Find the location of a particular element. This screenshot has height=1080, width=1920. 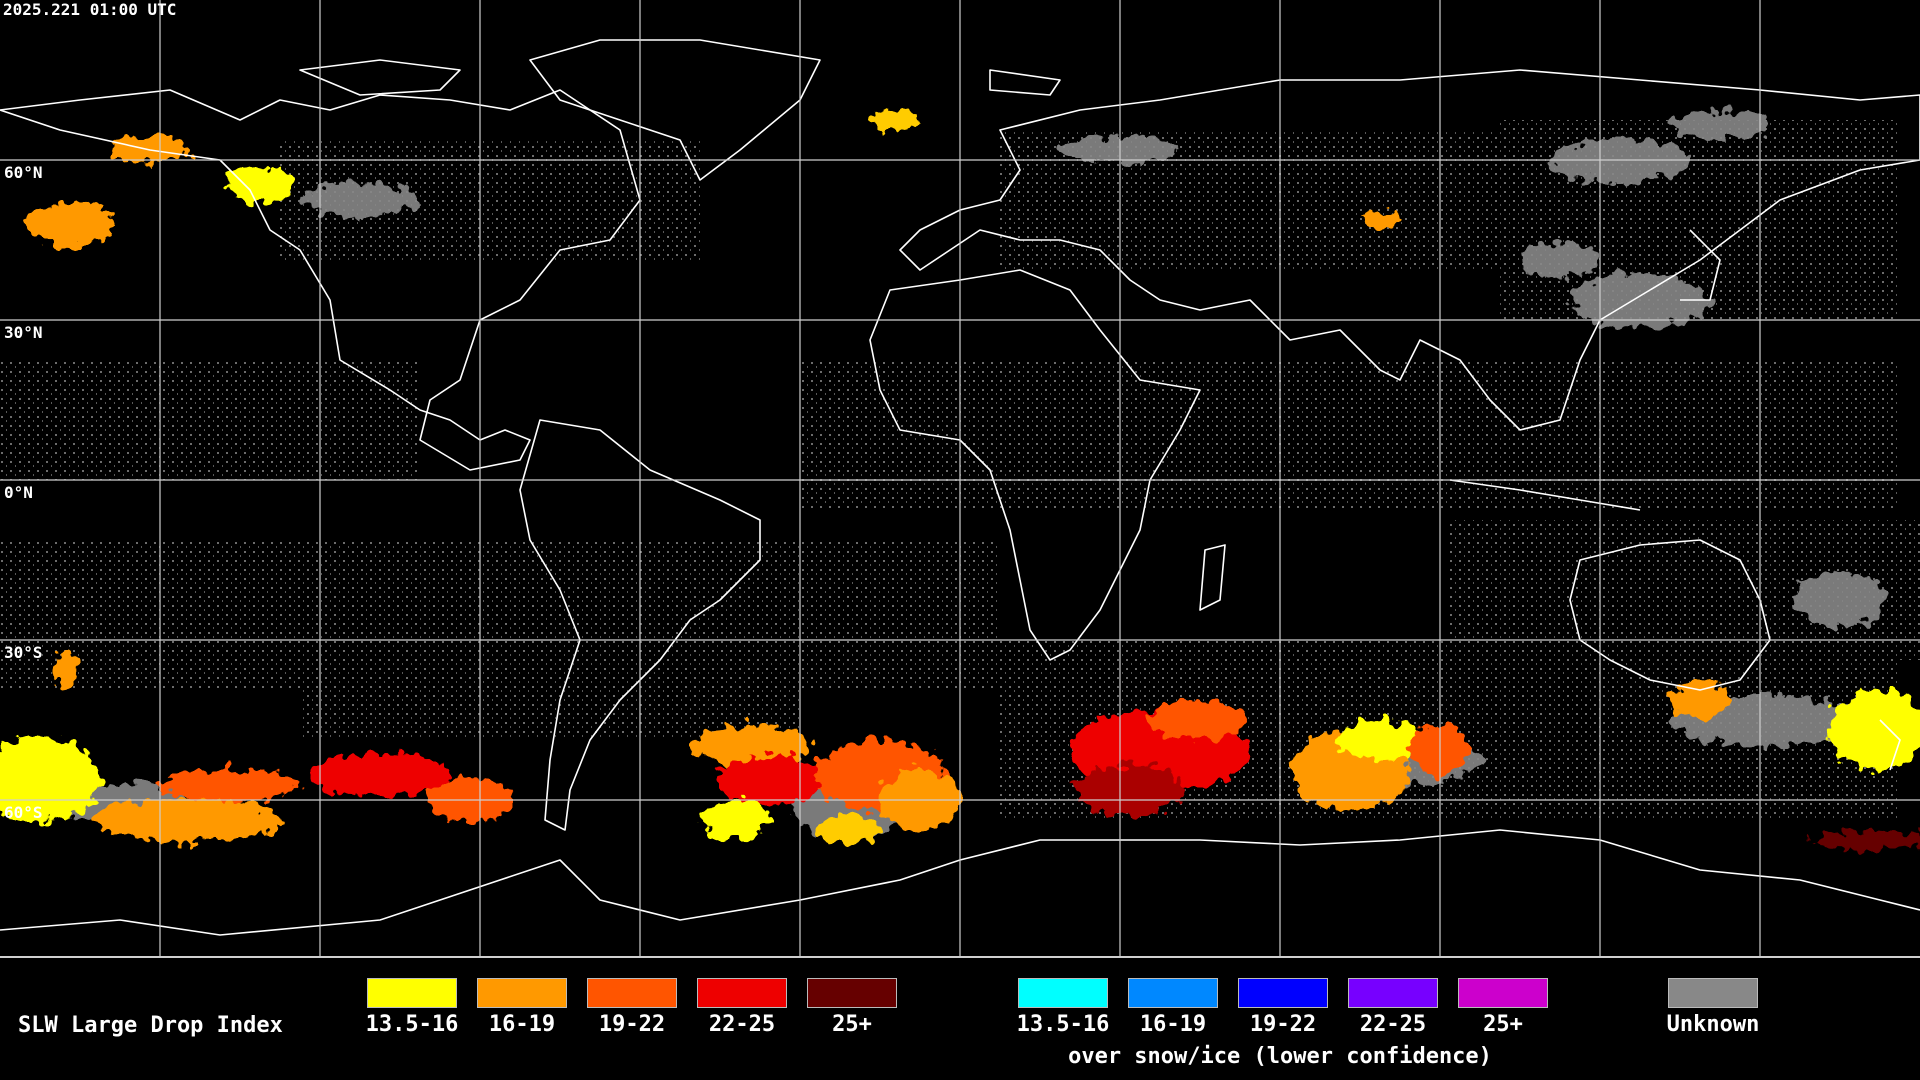

legend-title: SLW Large Drop Index is located at coordinates (150, 1025).